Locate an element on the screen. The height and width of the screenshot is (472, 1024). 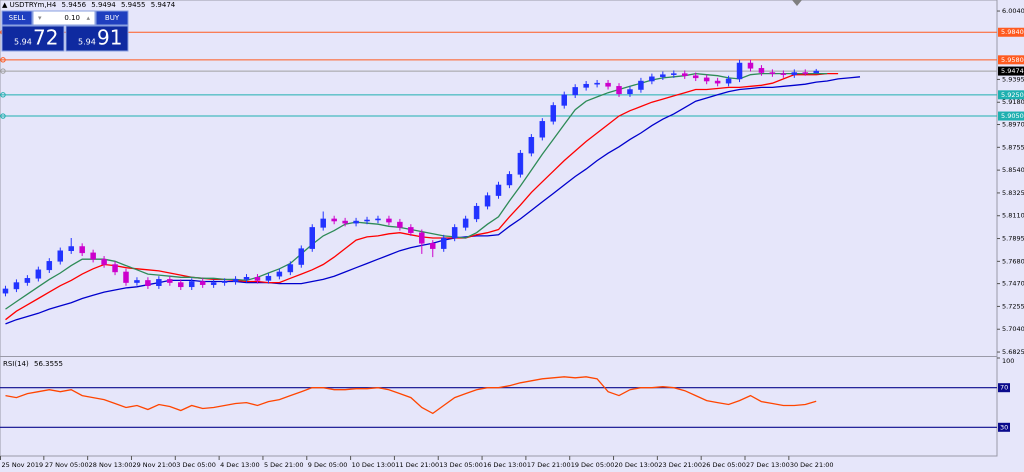
ask-pips: 91 is located at coordinates (109, 38).